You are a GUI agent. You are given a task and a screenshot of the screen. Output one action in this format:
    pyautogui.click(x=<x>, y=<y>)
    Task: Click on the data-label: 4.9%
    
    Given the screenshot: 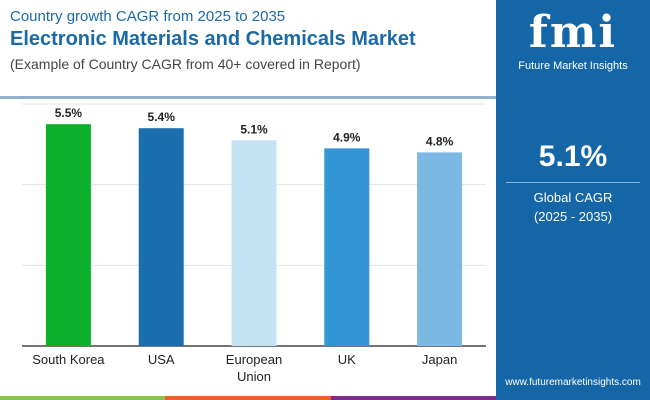 What is the action you would take?
    pyautogui.click(x=347, y=137)
    